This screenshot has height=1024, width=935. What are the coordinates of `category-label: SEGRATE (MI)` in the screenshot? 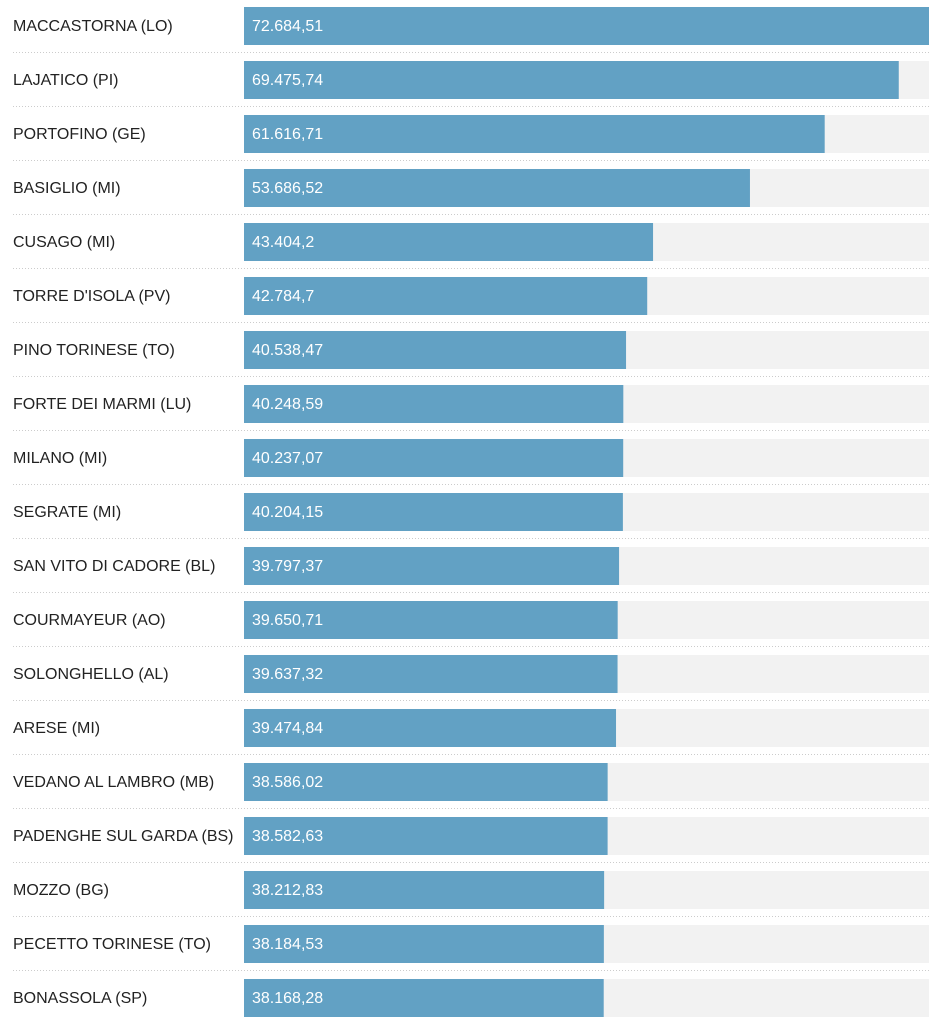 It's located at (67, 512).